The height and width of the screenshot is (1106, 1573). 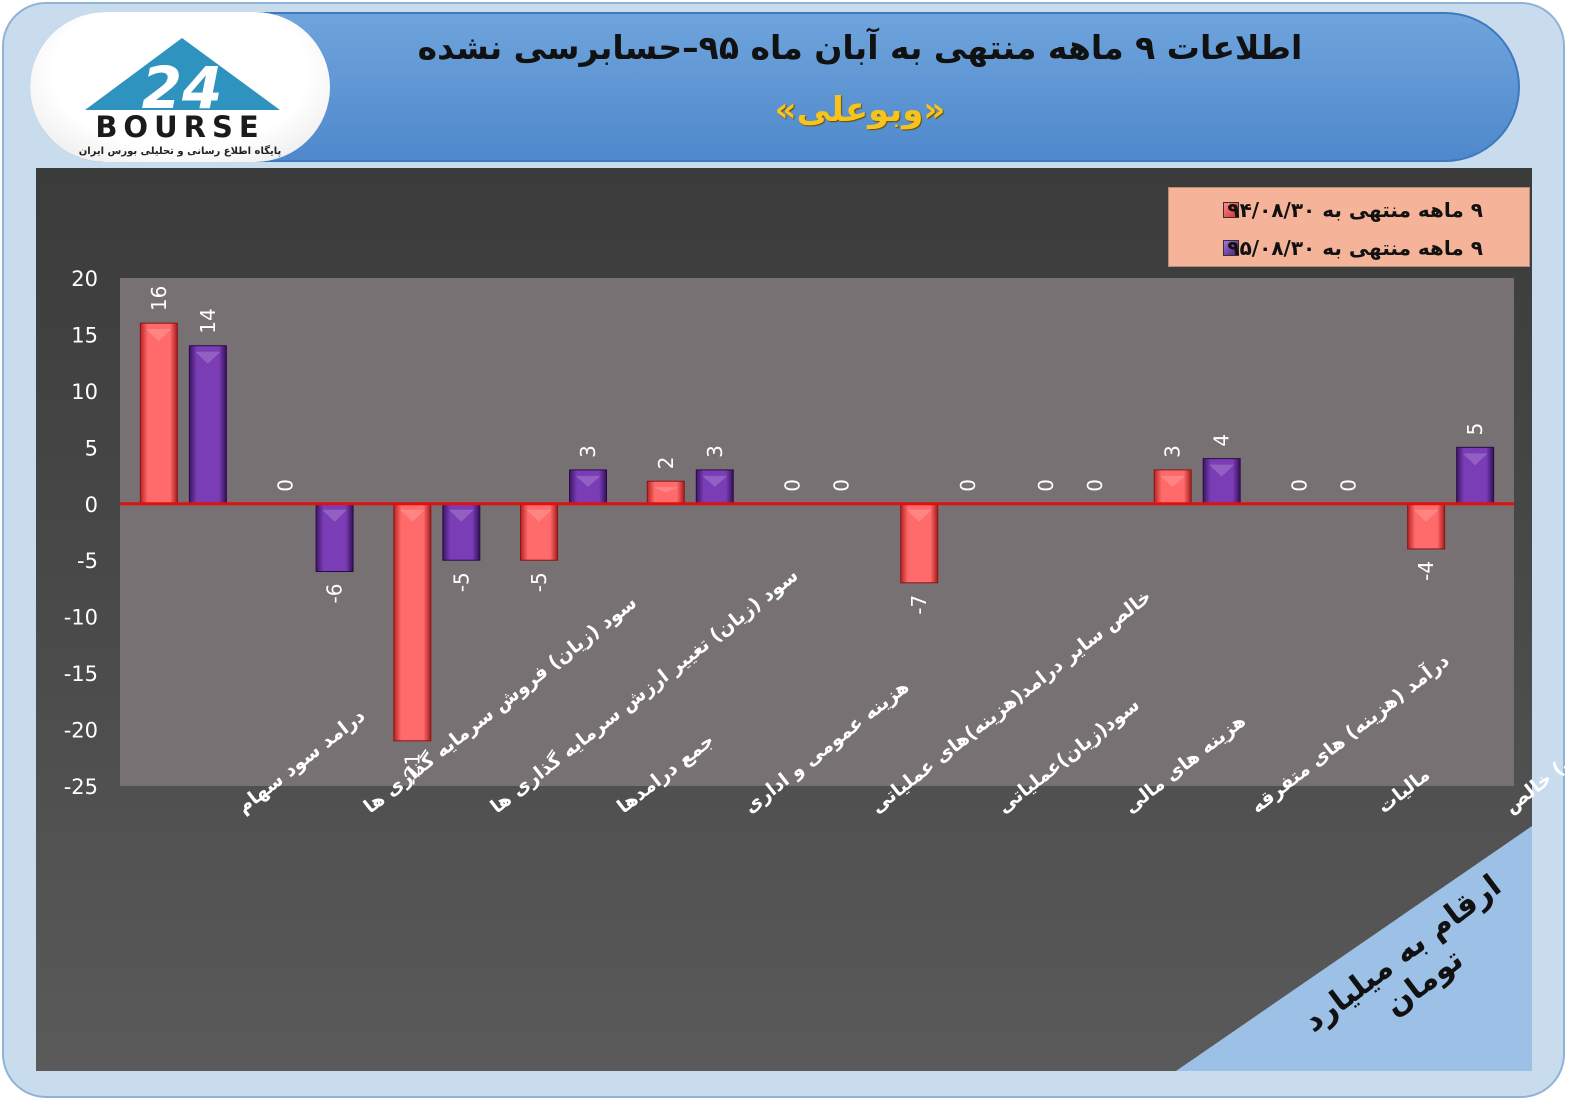 What do you see at coordinates (91, 448) in the screenshot?
I see `y-tick-label: 5` at bounding box center [91, 448].